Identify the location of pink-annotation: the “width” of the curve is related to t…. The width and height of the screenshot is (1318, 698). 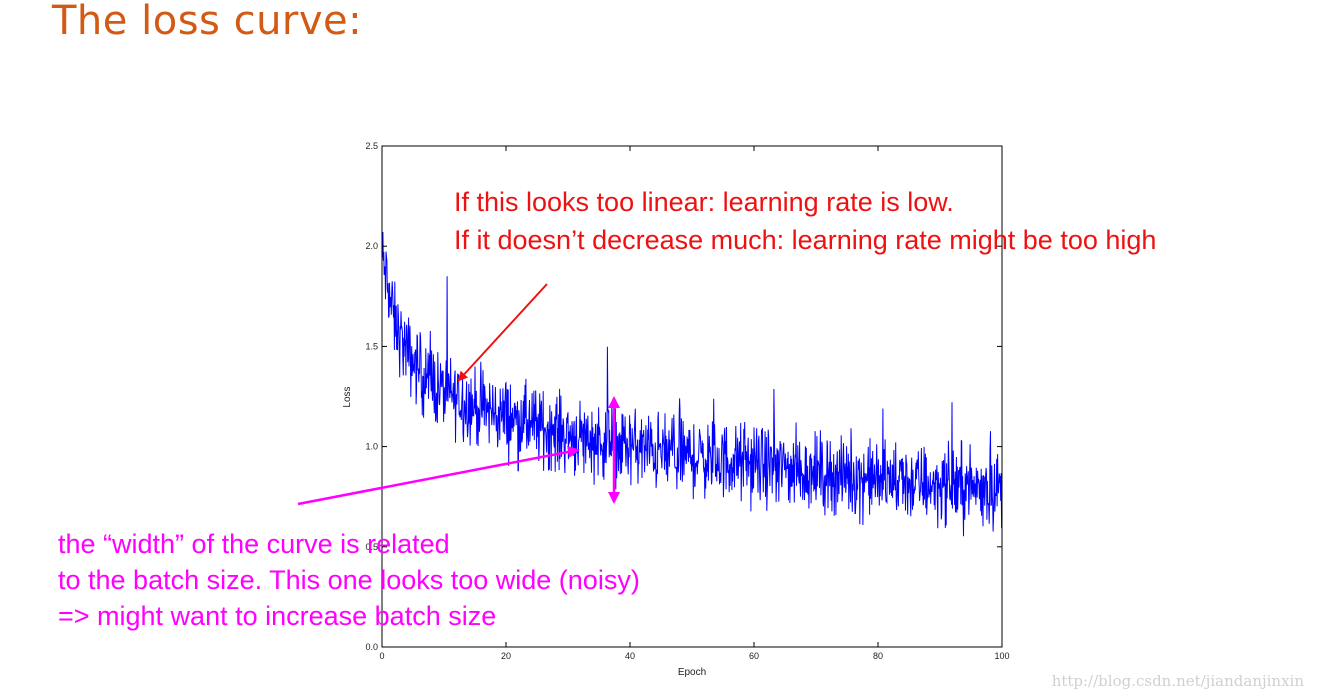
(349, 580).